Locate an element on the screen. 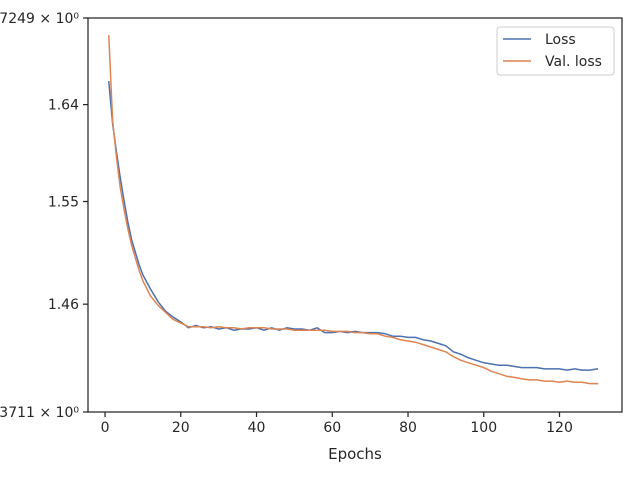 The height and width of the screenshot is (484, 640). y-tick-label: 1.46 is located at coordinates (63, 305).